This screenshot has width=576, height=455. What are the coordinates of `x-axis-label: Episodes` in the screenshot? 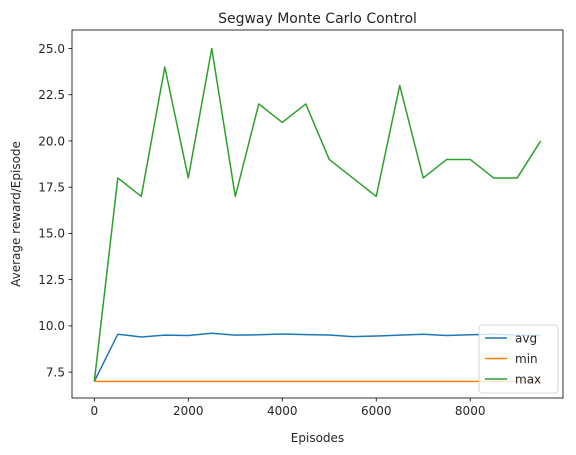 It's located at (317, 438).